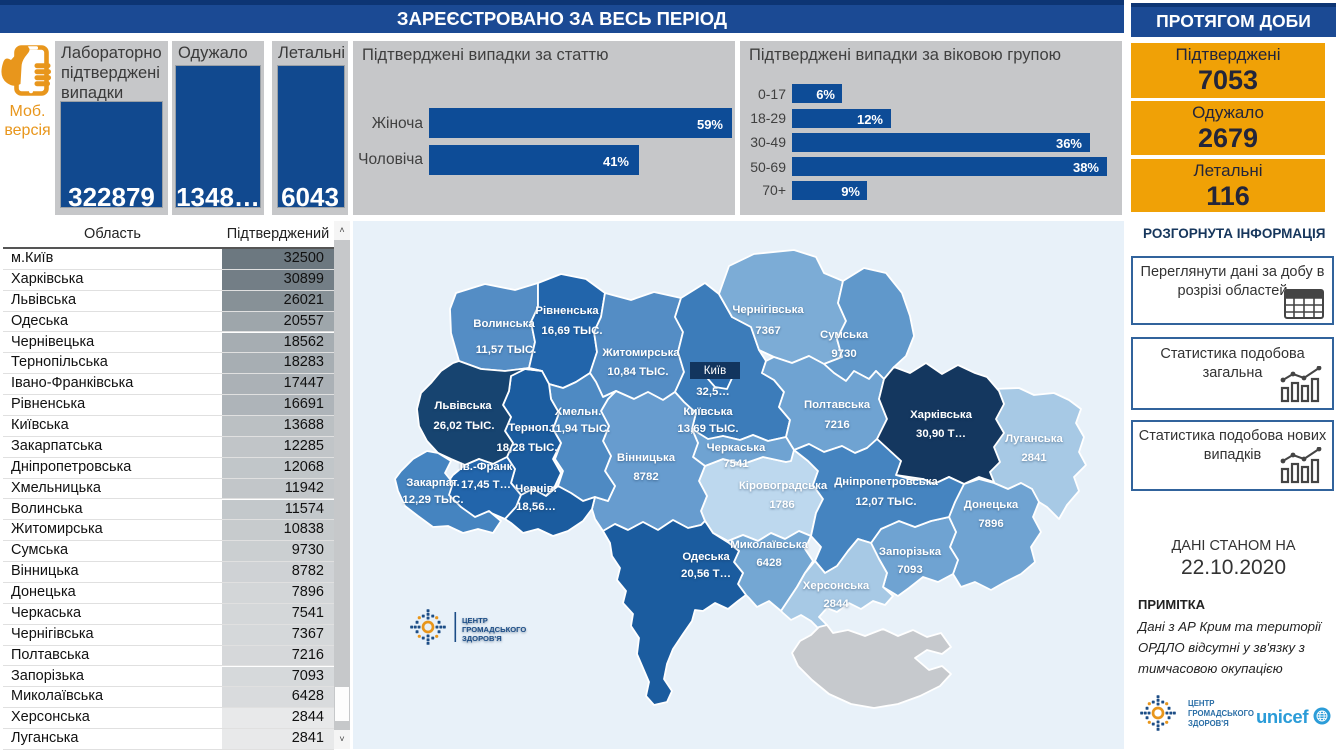 This screenshot has width=1336, height=754. What do you see at coordinates (1034, 458) in the screenshot?
I see `svg-text: 2841` at bounding box center [1034, 458].